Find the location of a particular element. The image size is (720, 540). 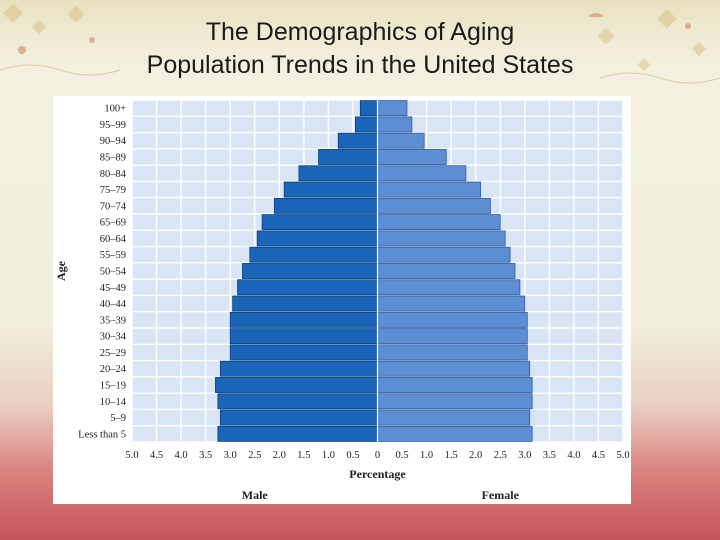

y-tick-label: Less than 5 is located at coordinates (102, 434).